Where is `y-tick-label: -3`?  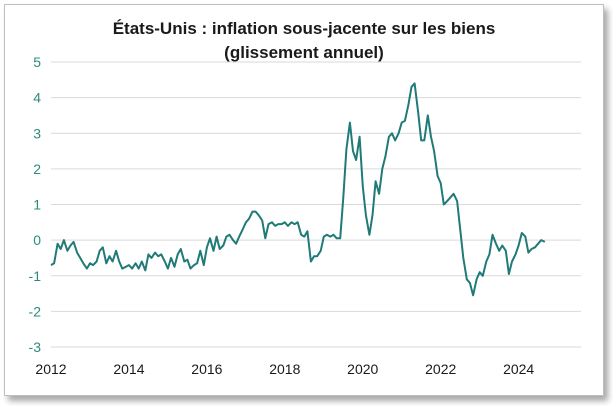 y-tick-label: -3 is located at coordinates (35, 347).